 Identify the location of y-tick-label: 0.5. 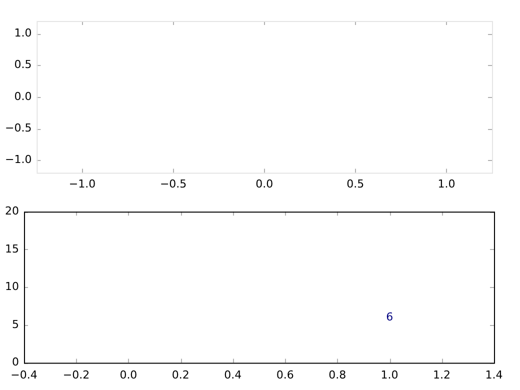
(23, 65).